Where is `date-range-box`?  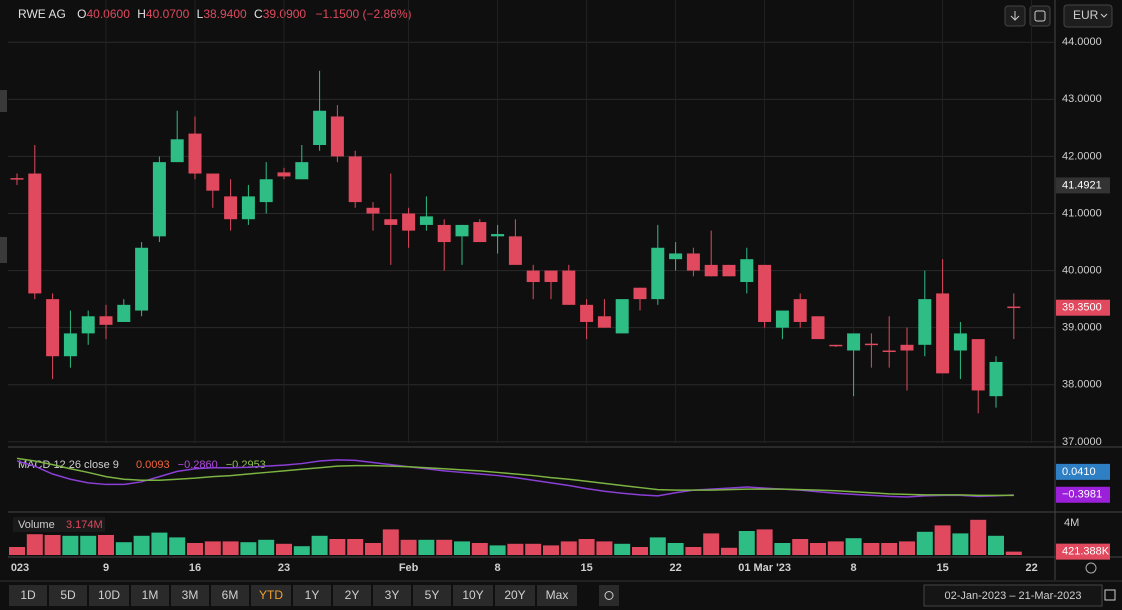
date-range-box is located at coordinates (1013, 595).